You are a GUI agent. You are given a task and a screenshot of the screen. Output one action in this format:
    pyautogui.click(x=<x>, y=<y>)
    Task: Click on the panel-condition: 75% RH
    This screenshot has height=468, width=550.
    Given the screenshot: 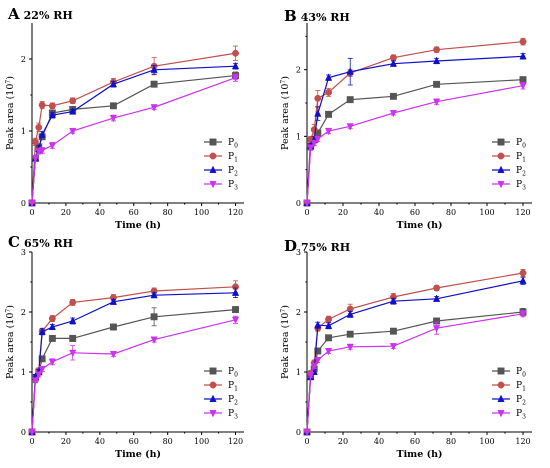 What is the action you would take?
    pyautogui.click(x=325, y=247)
    